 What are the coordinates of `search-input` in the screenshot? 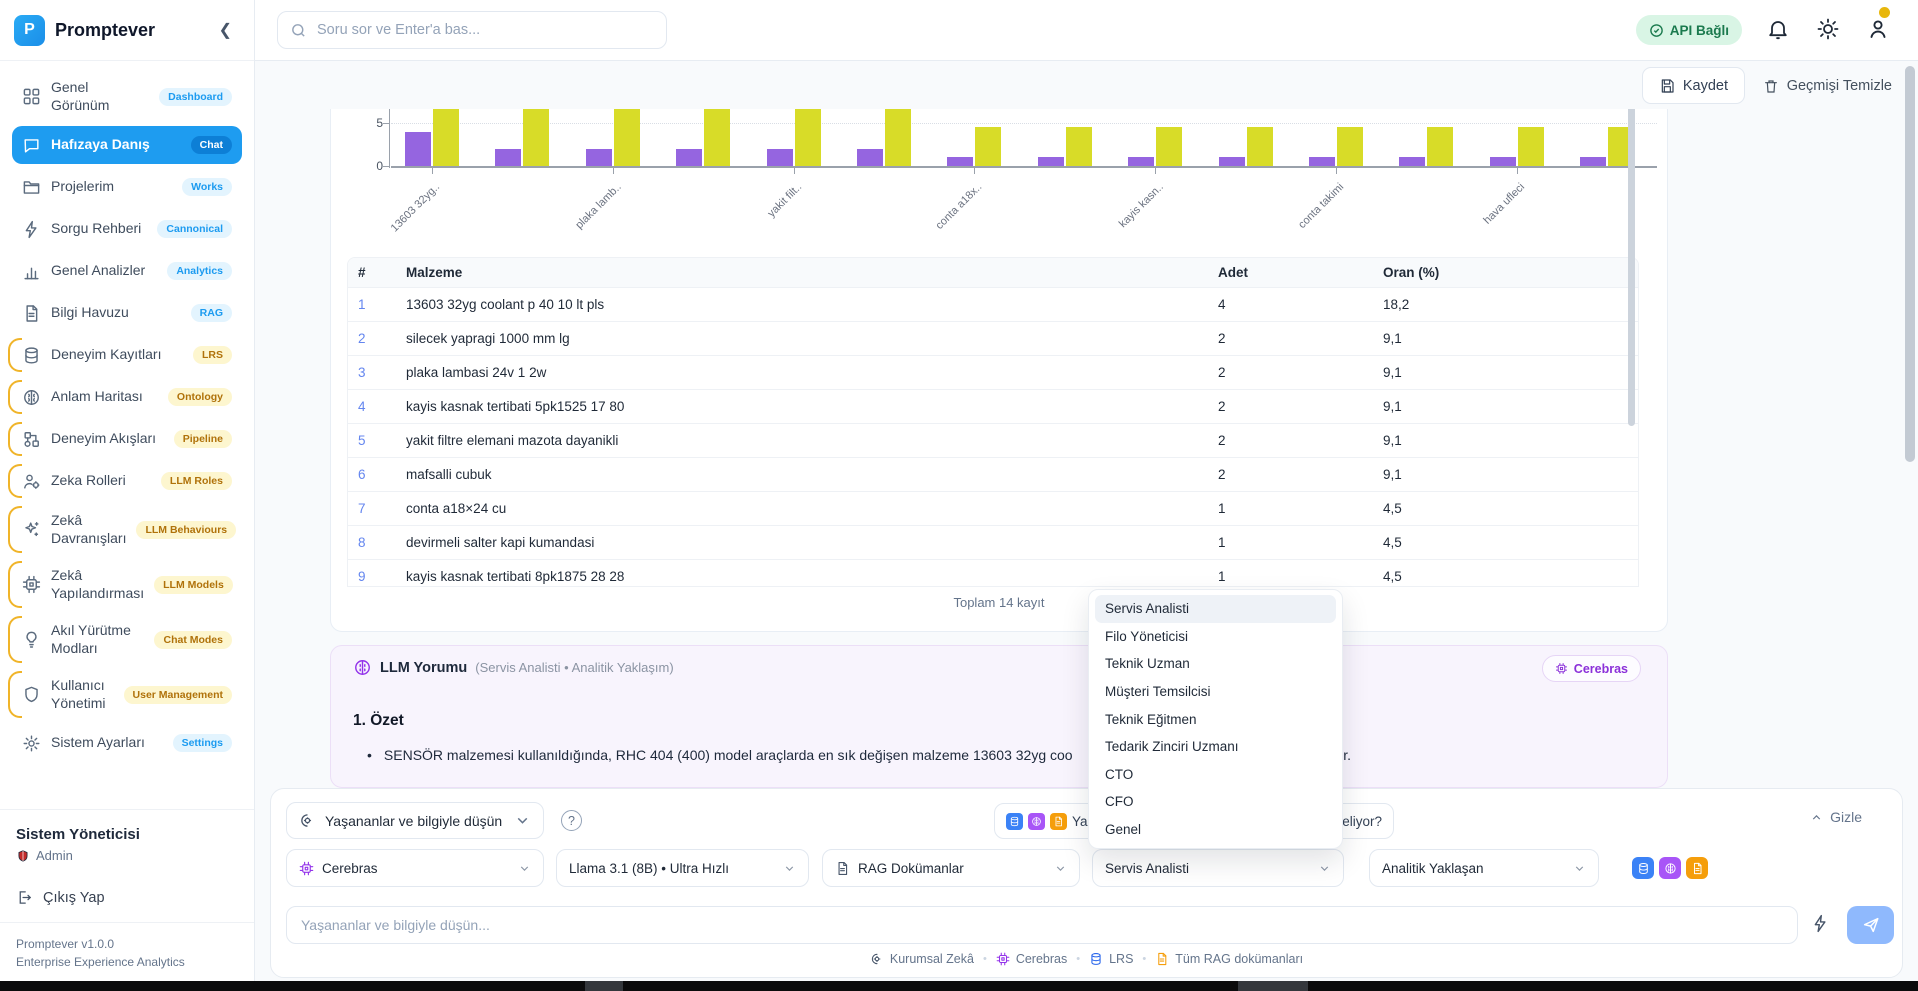 It's located at (485, 30).